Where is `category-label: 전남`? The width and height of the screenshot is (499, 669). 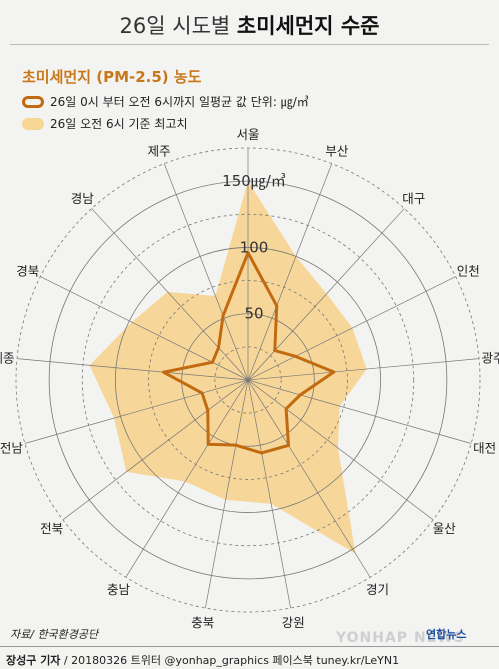
category-label: 전남 is located at coordinates (11, 447).